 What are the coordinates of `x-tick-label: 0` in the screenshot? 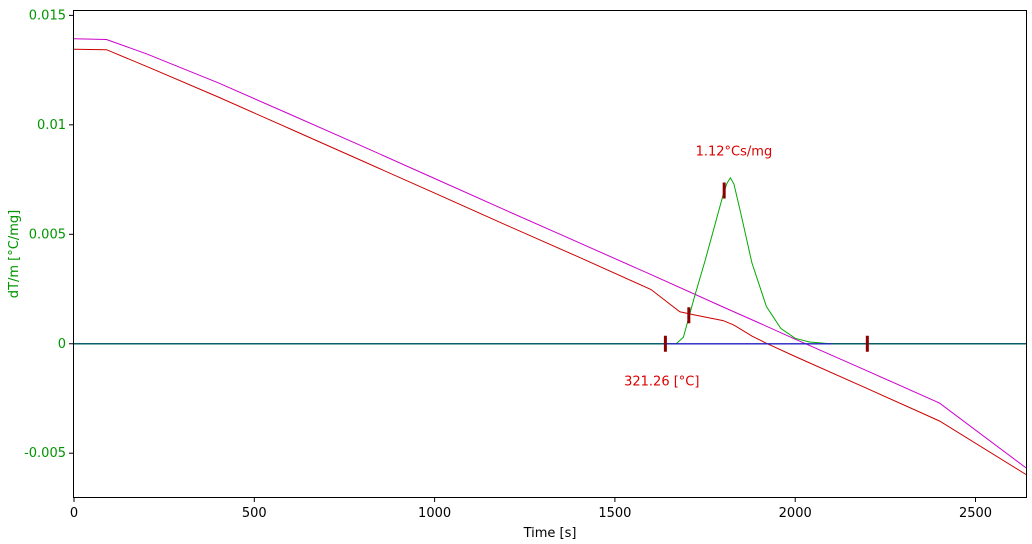 It's located at (74, 513).